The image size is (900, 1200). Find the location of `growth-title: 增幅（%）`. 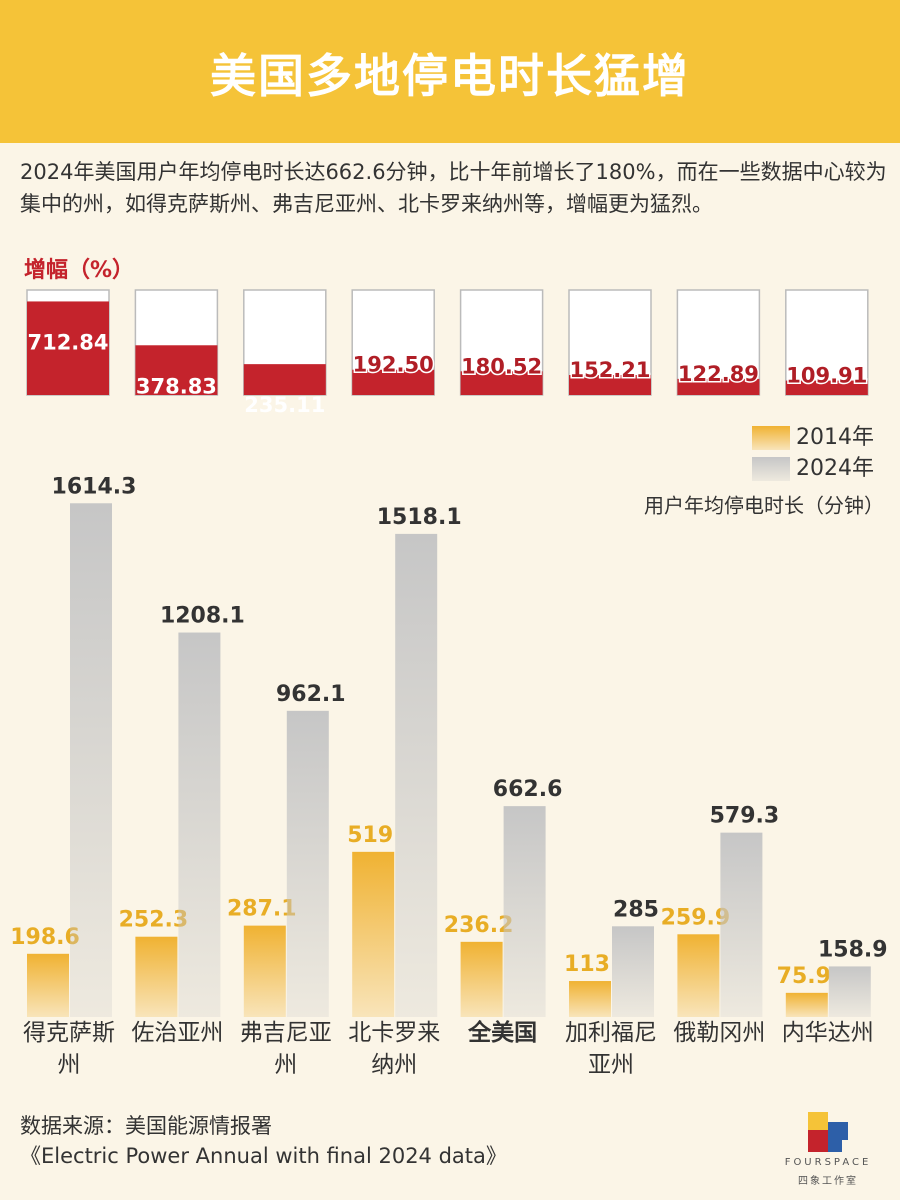

growth-title: 增幅（%） is located at coordinates (79, 270).